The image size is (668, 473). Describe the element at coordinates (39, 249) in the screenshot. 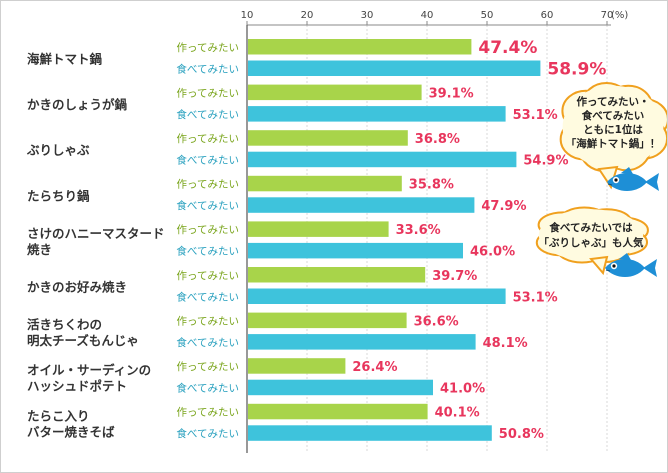

I see `category-label: 焼き` at that location.